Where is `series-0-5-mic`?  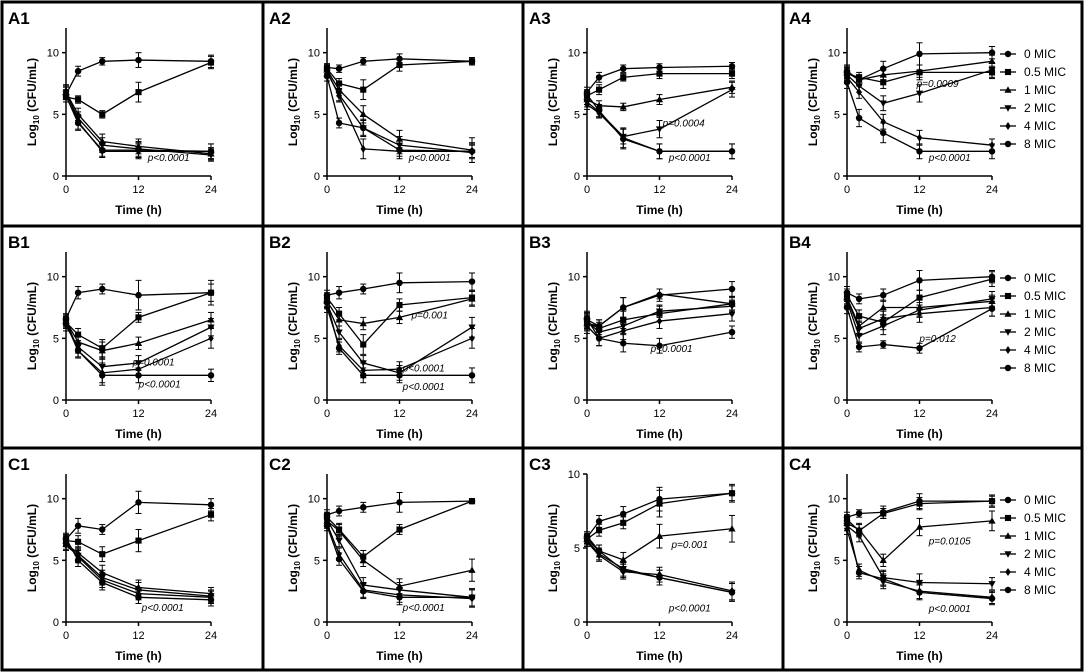 series-0-5-mic is located at coordinates (138, 535).